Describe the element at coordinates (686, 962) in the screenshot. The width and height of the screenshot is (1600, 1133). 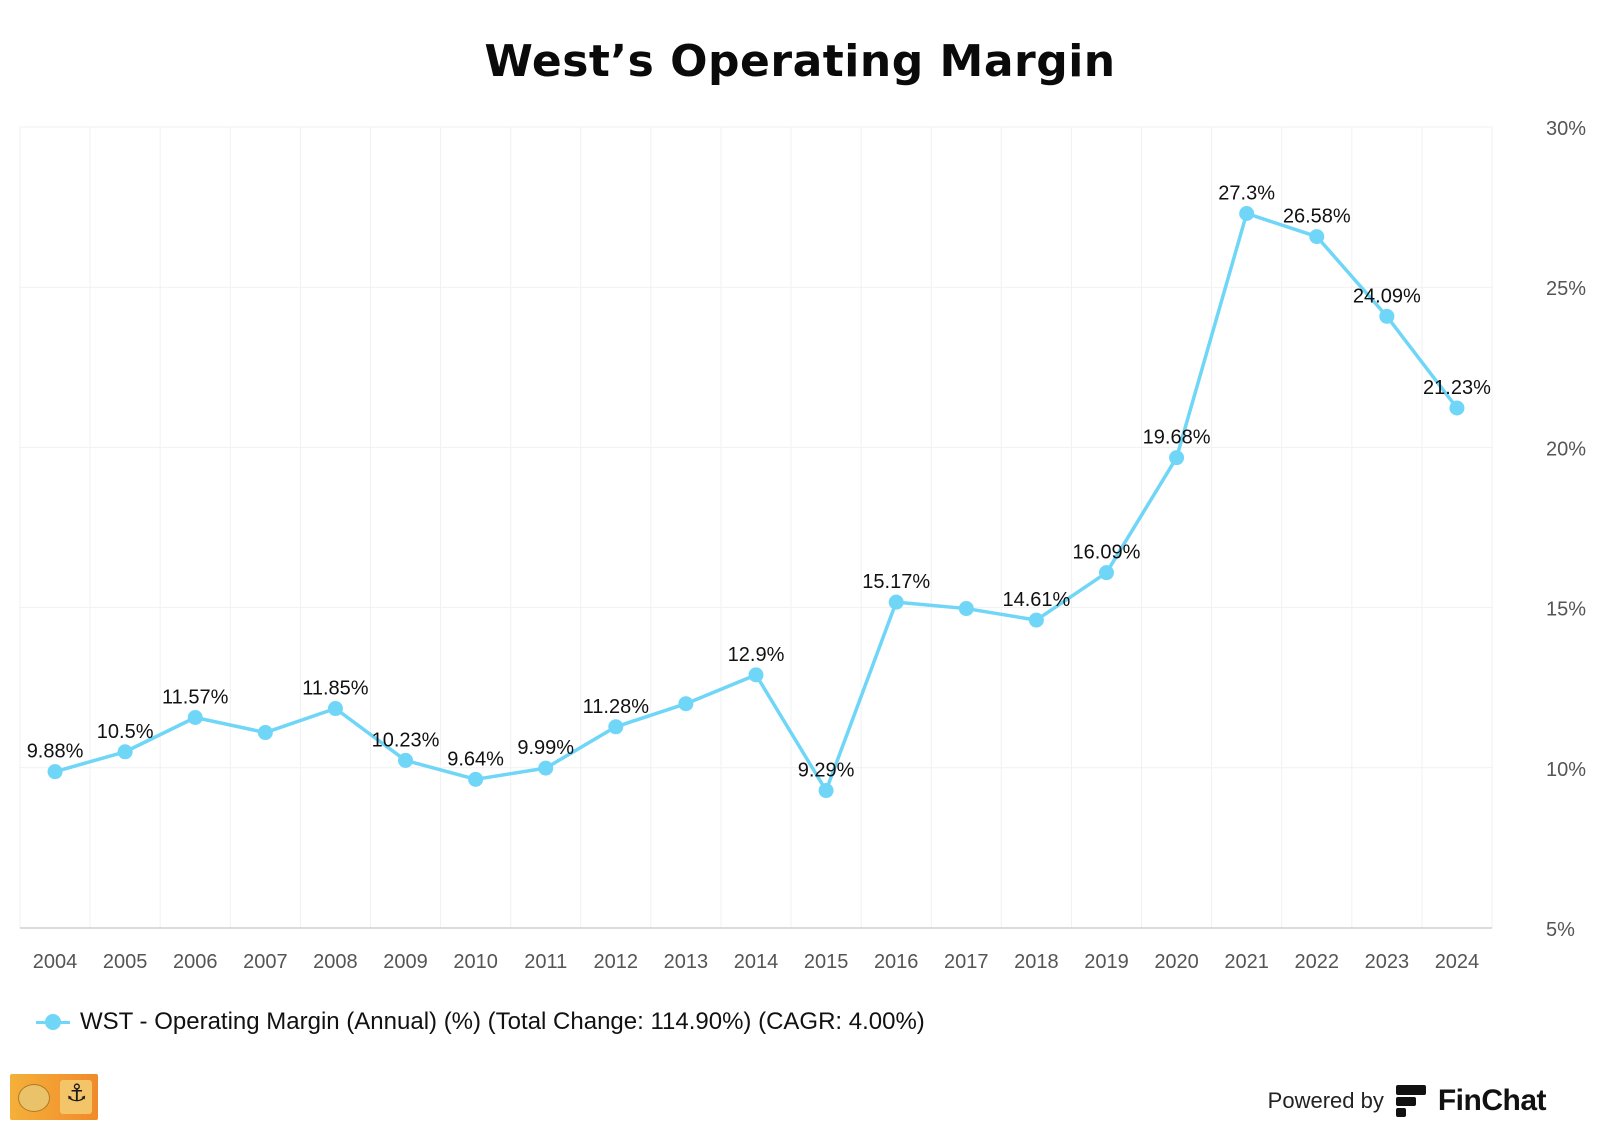
I see `x-tick-label: 2013` at that location.